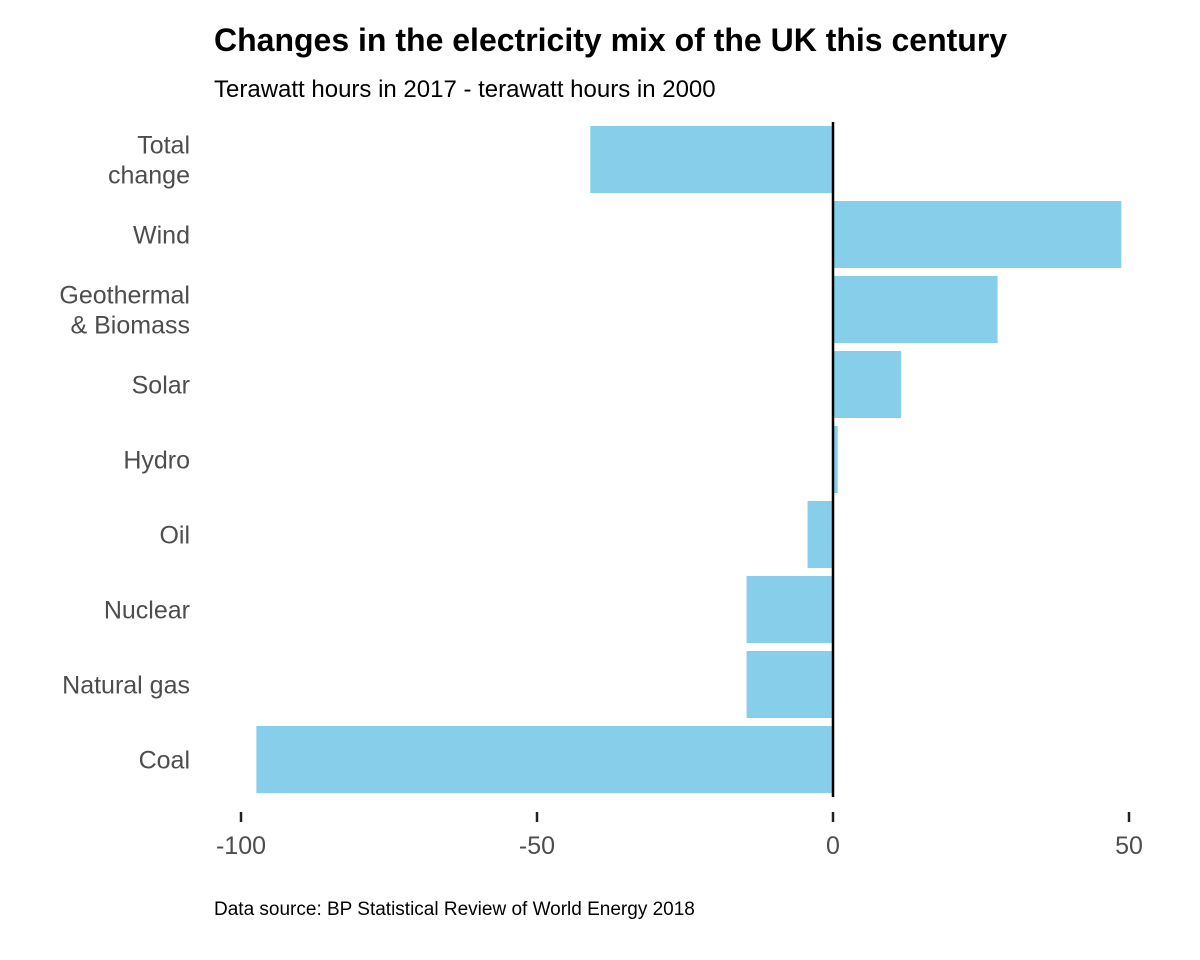 Image resolution: width=1200 pixels, height=960 pixels. I want to click on x-tick-label: 50, so click(1129, 846).